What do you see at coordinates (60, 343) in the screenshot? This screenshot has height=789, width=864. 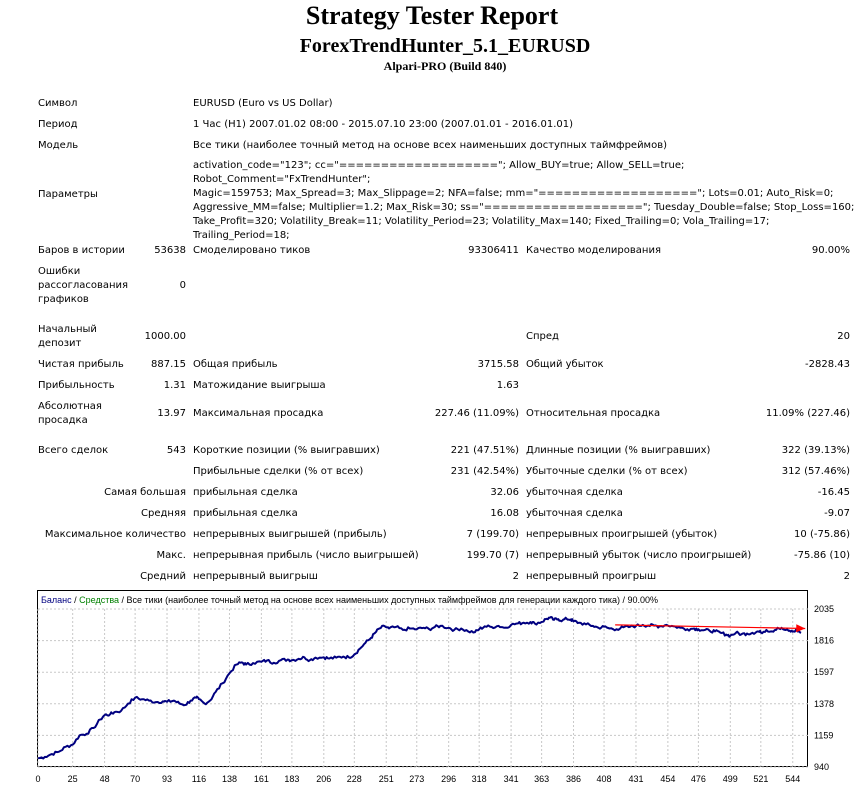 I see `deposit-label: депозит` at bounding box center [60, 343].